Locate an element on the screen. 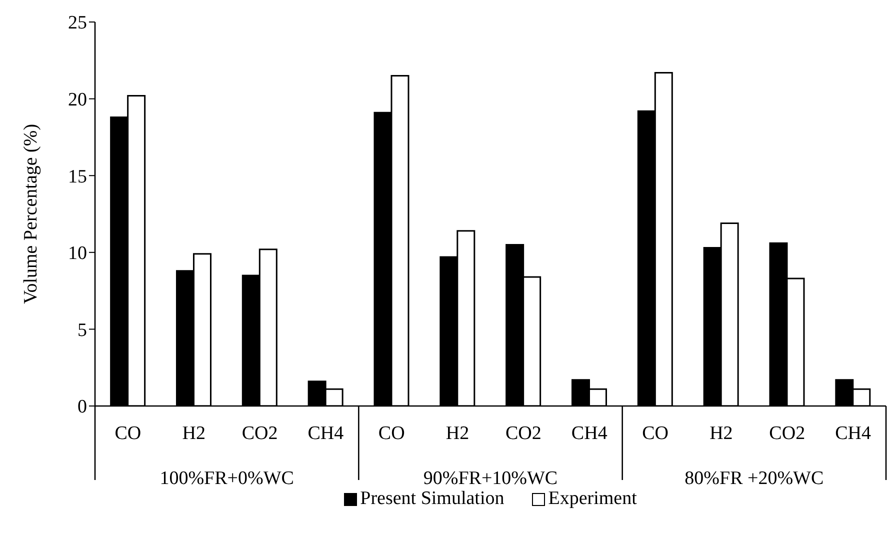 The height and width of the screenshot is (544, 896). y-axis-title: Volume Percentage (%) is located at coordinates (31, 214).